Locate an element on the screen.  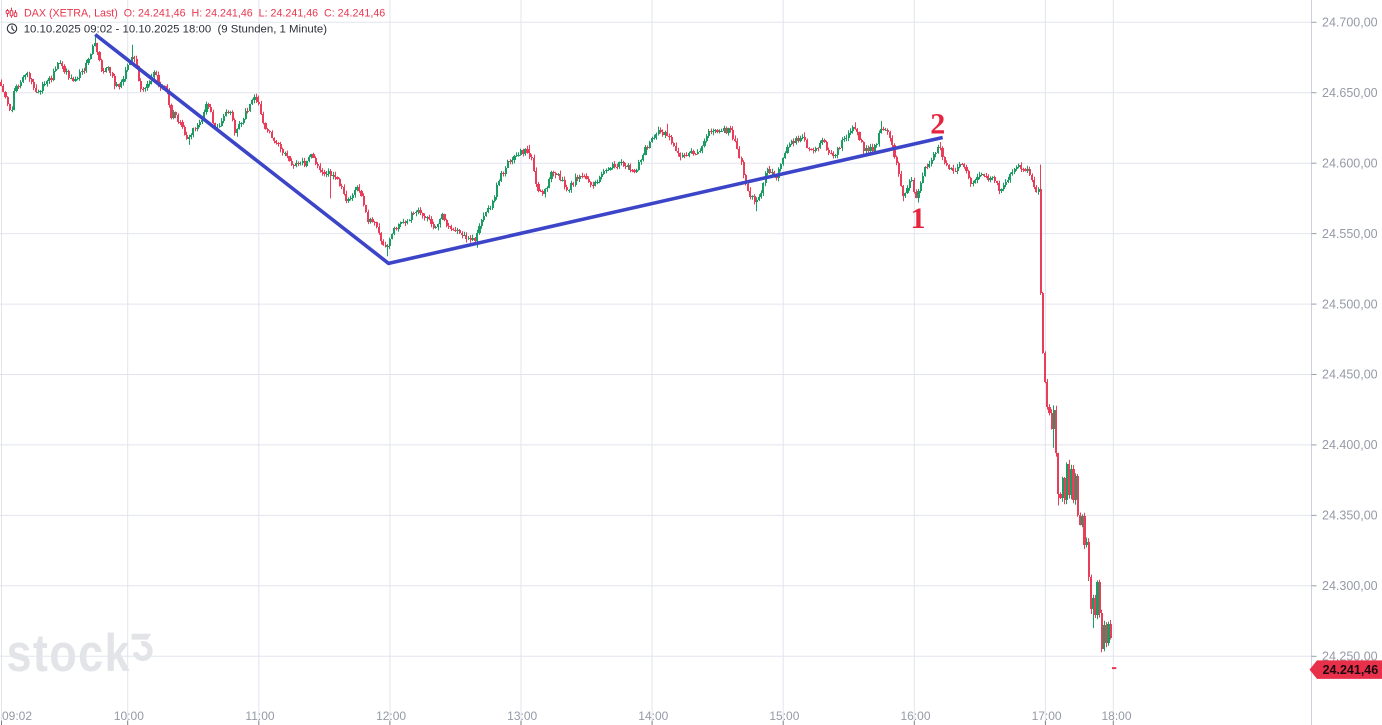
svg-text: 17:00 is located at coordinates (1047, 716).